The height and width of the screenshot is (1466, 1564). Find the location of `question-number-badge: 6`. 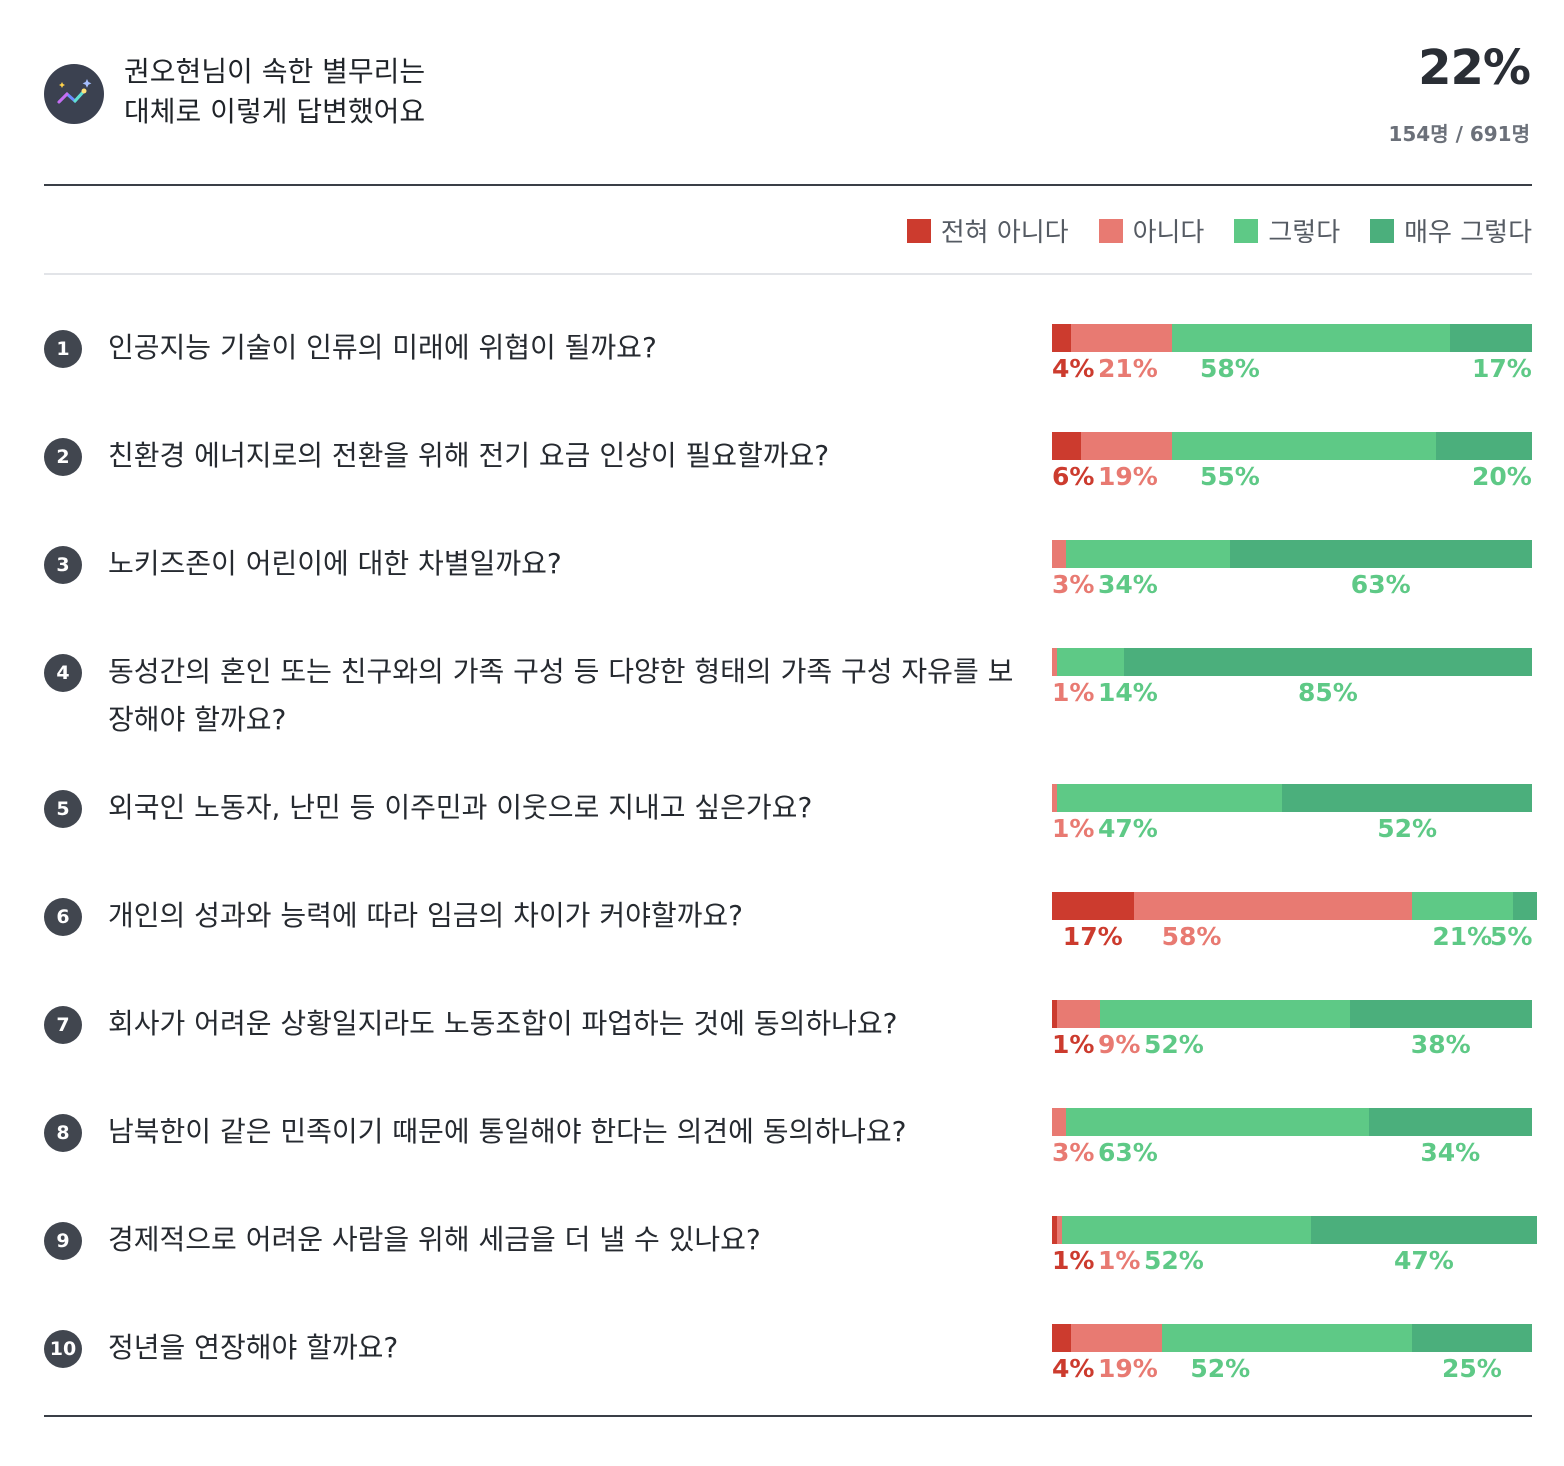

question-number-badge: 6 is located at coordinates (63, 917).